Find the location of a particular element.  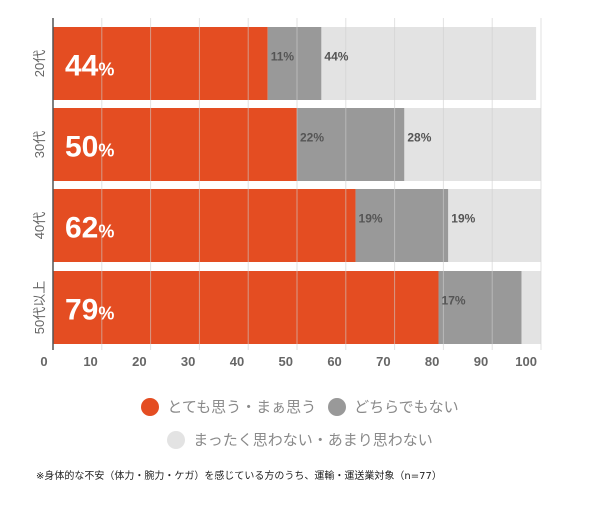

x-tick-label: 60 is located at coordinates (334, 361).